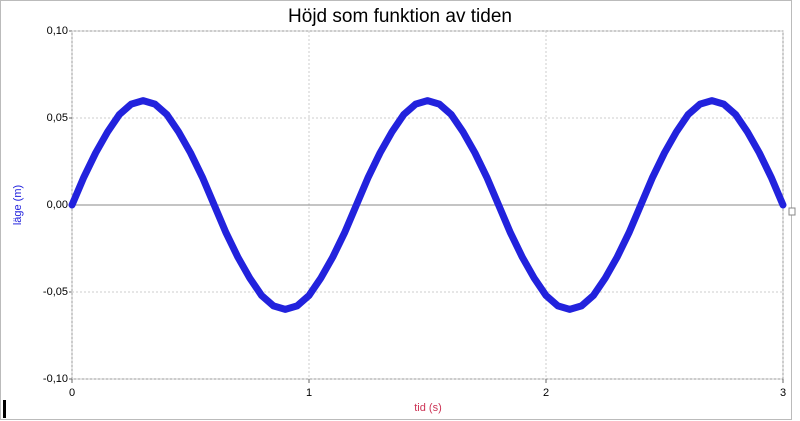 Image resolution: width=800 pixels, height=421 pixels. What do you see at coordinates (400, 16) in the screenshot?
I see `chart-title: Höjd som funktion av tiden` at bounding box center [400, 16].